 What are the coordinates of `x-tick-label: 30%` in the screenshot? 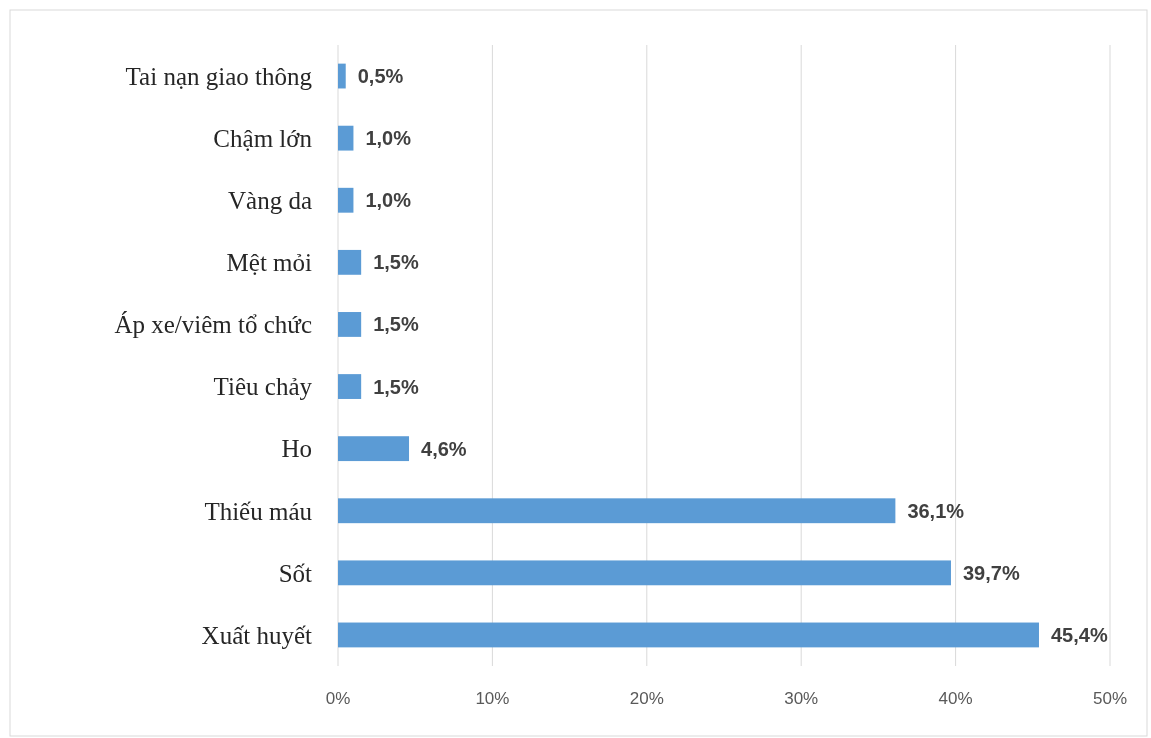 It's located at (801, 698).